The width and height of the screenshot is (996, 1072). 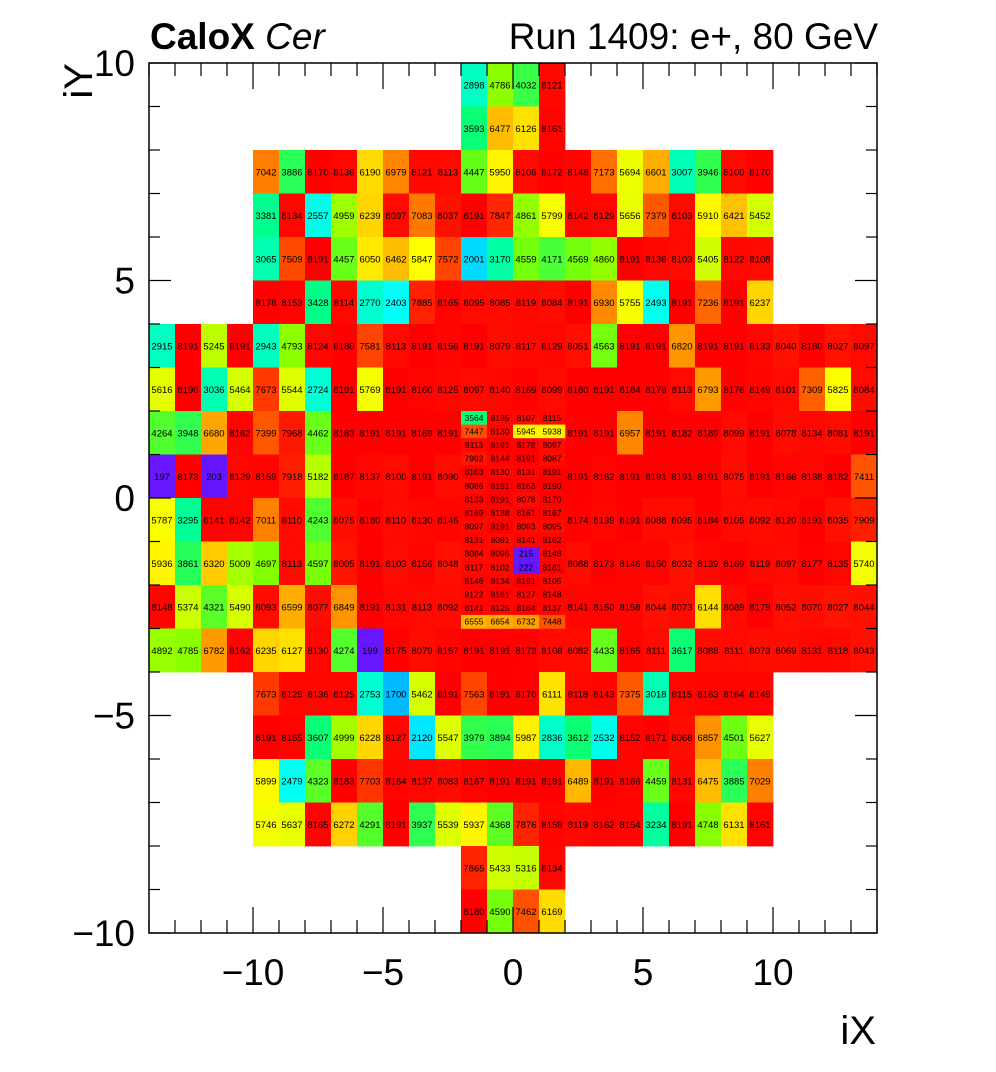 I want to click on y-tick-label: 10, so click(x=114, y=63).